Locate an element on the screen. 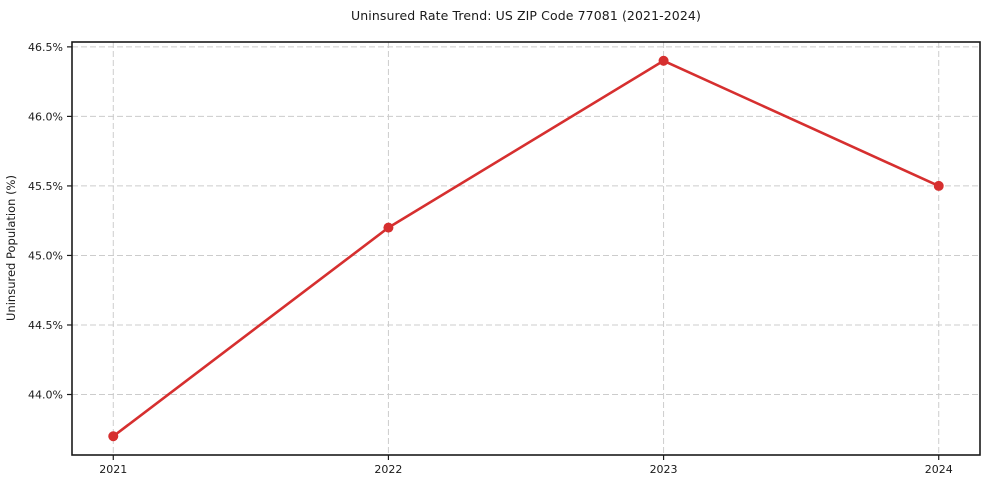 Image resolution: width=989 pixels, height=490 pixels. y-tick-label: 45.0% is located at coordinates (45, 255).